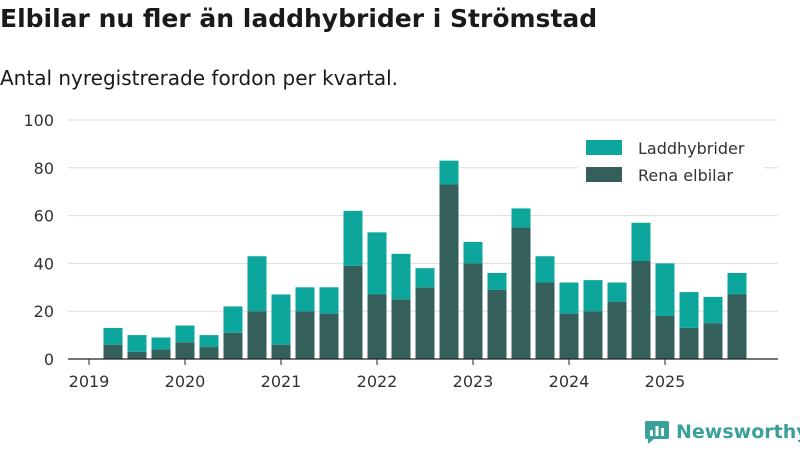 The image size is (800, 450). What do you see at coordinates (473, 381) in the screenshot?
I see `x-tick-label: 2023` at bounding box center [473, 381].